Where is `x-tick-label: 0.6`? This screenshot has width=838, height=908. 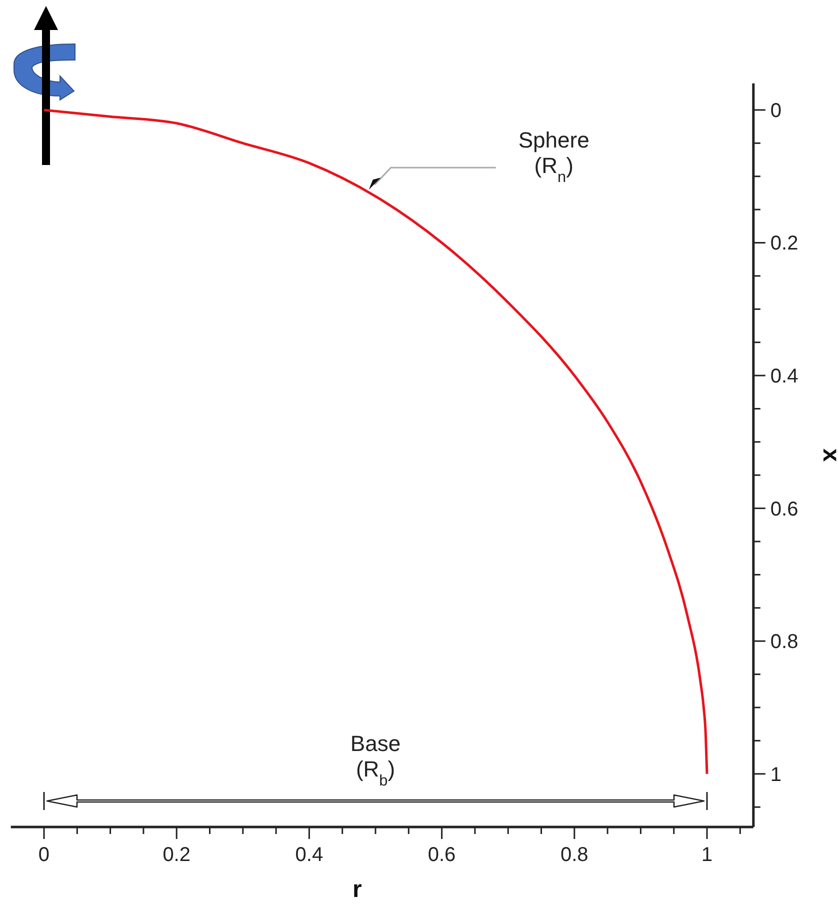
x-tick-label: 0.6 is located at coordinates (442, 855).